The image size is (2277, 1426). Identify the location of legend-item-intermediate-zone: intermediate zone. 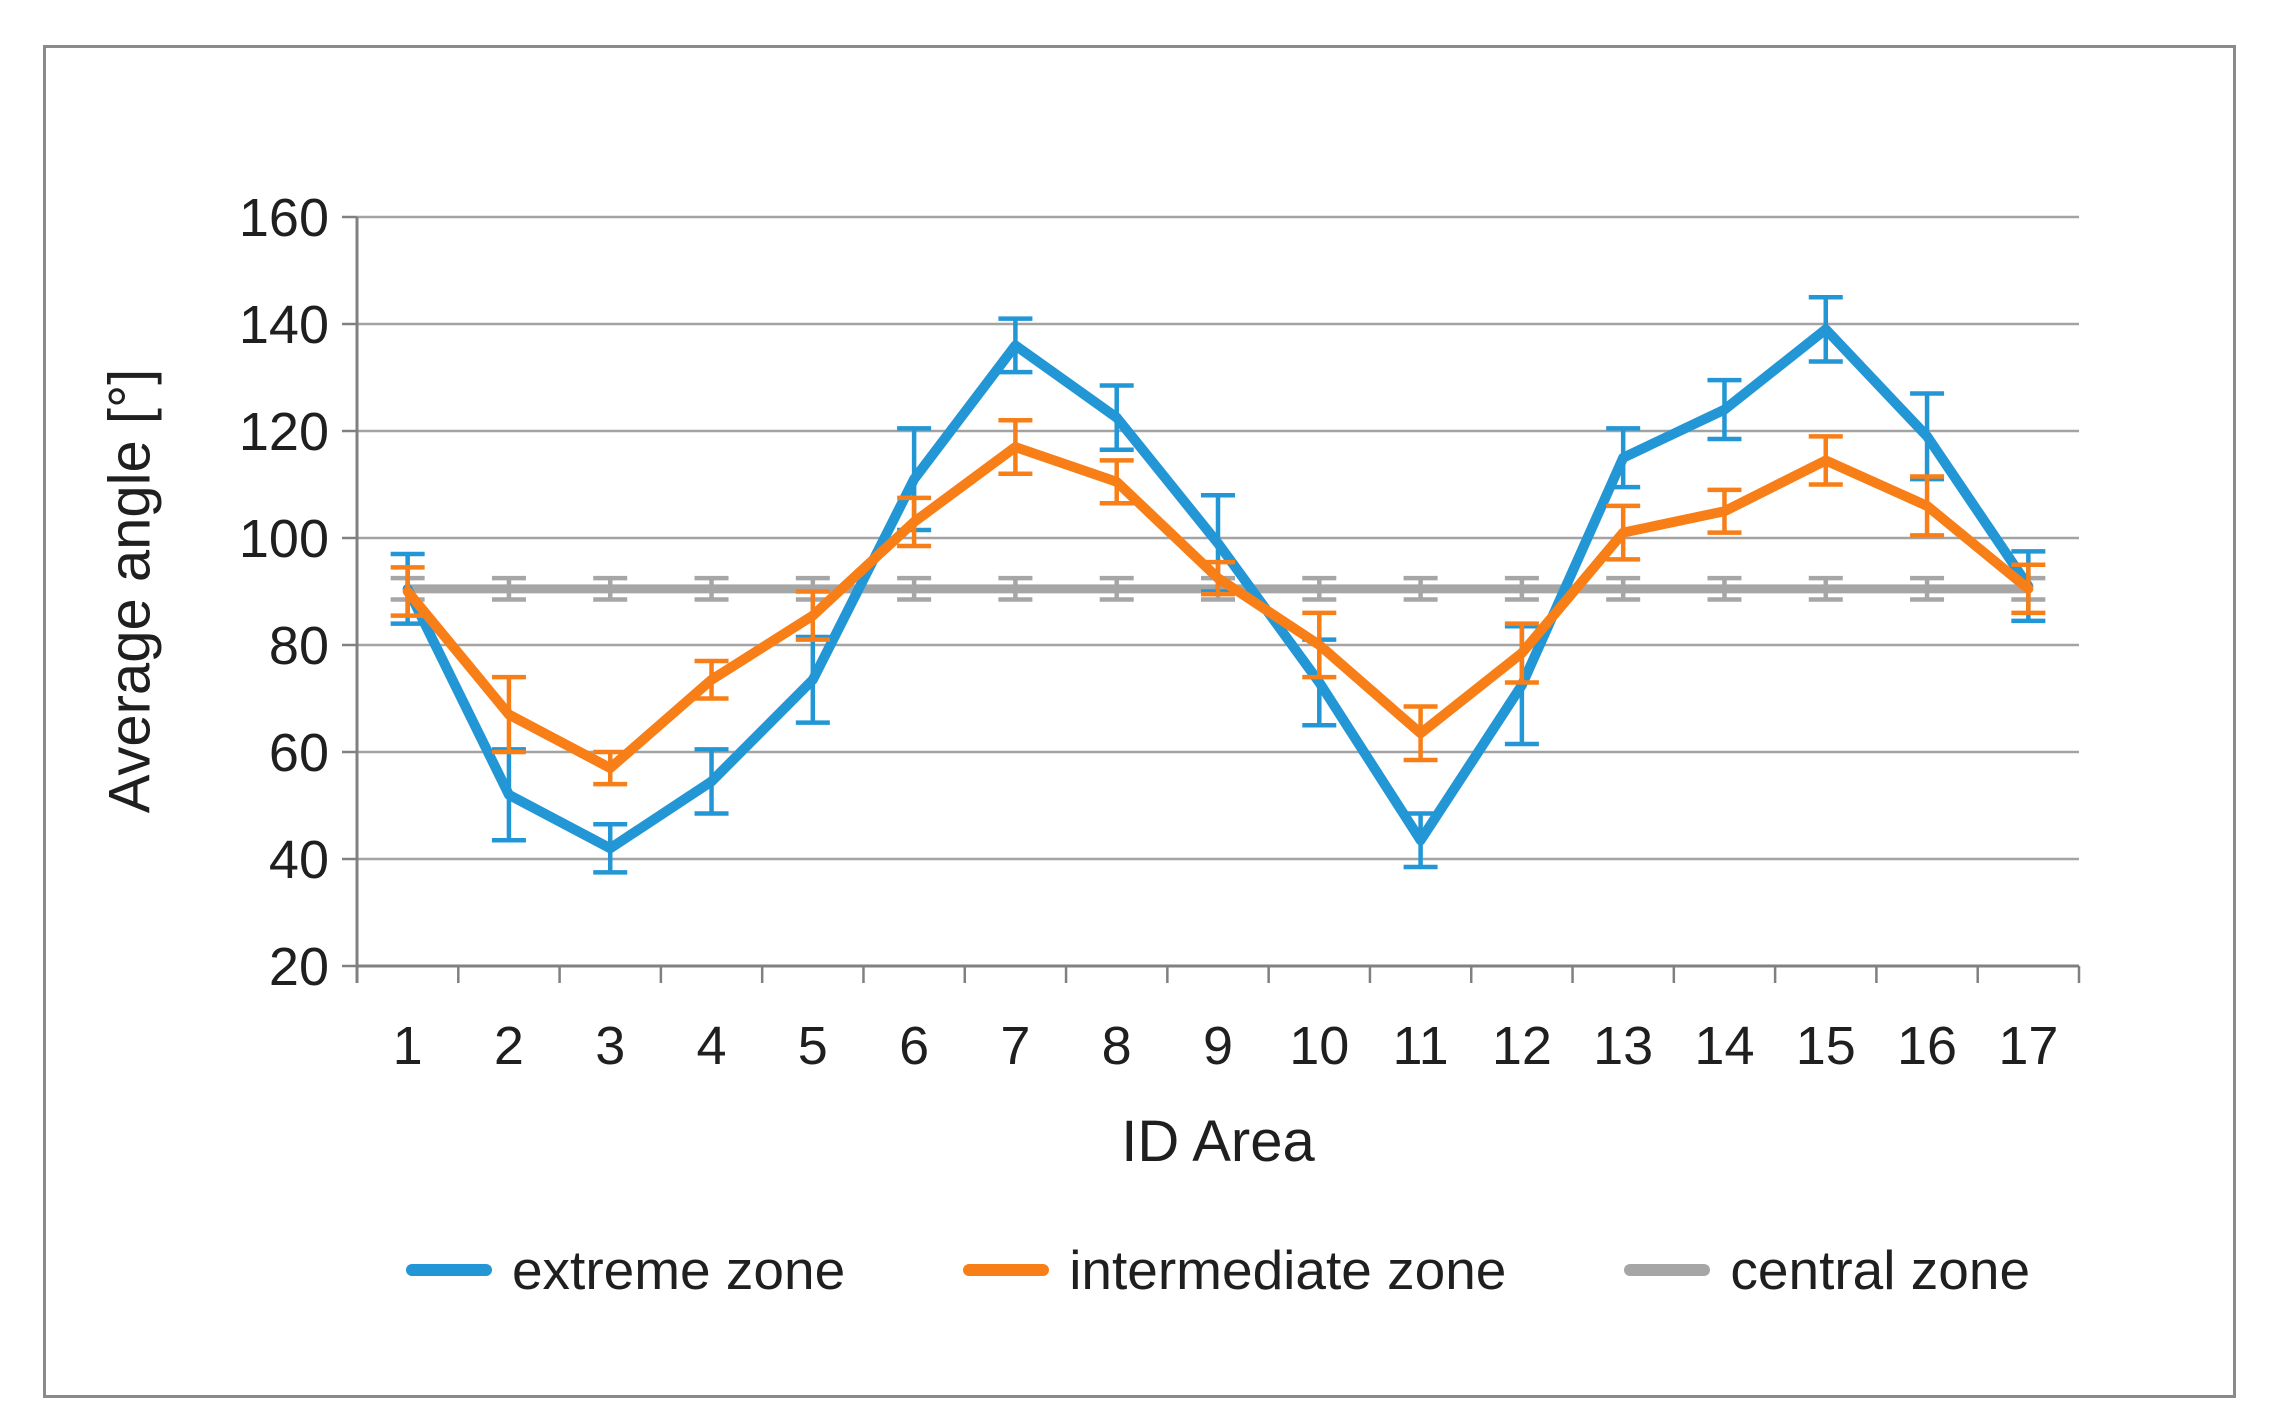
(1234, 1270).